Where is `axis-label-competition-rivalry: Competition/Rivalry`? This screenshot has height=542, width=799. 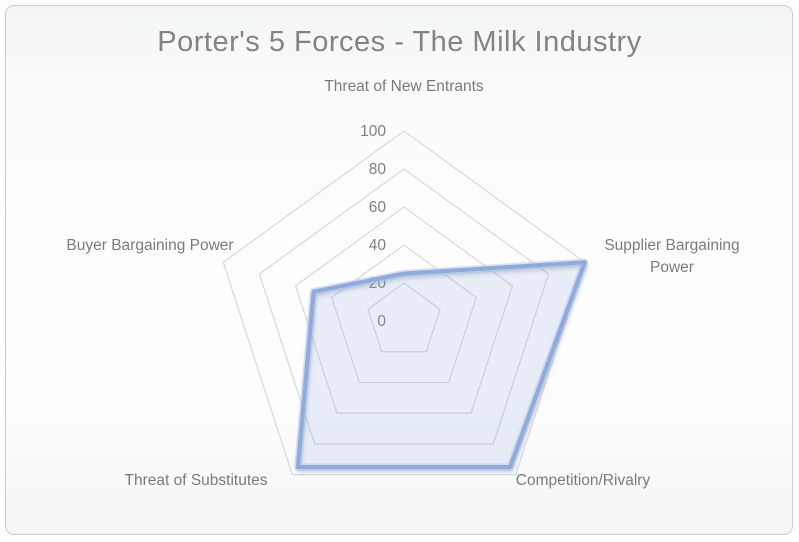 axis-label-competition-rivalry: Competition/Rivalry is located at coordinates (583, 480).